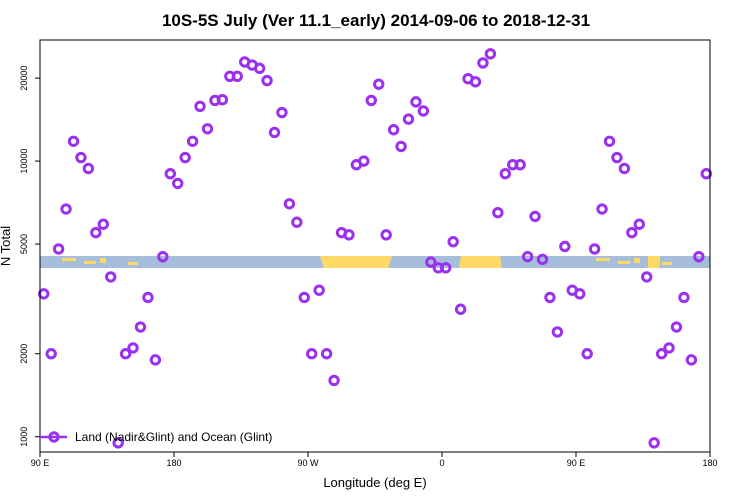 The width and height of the screenshot is (750, 500). I want to click on land-ocean-band, so click(375, 262).